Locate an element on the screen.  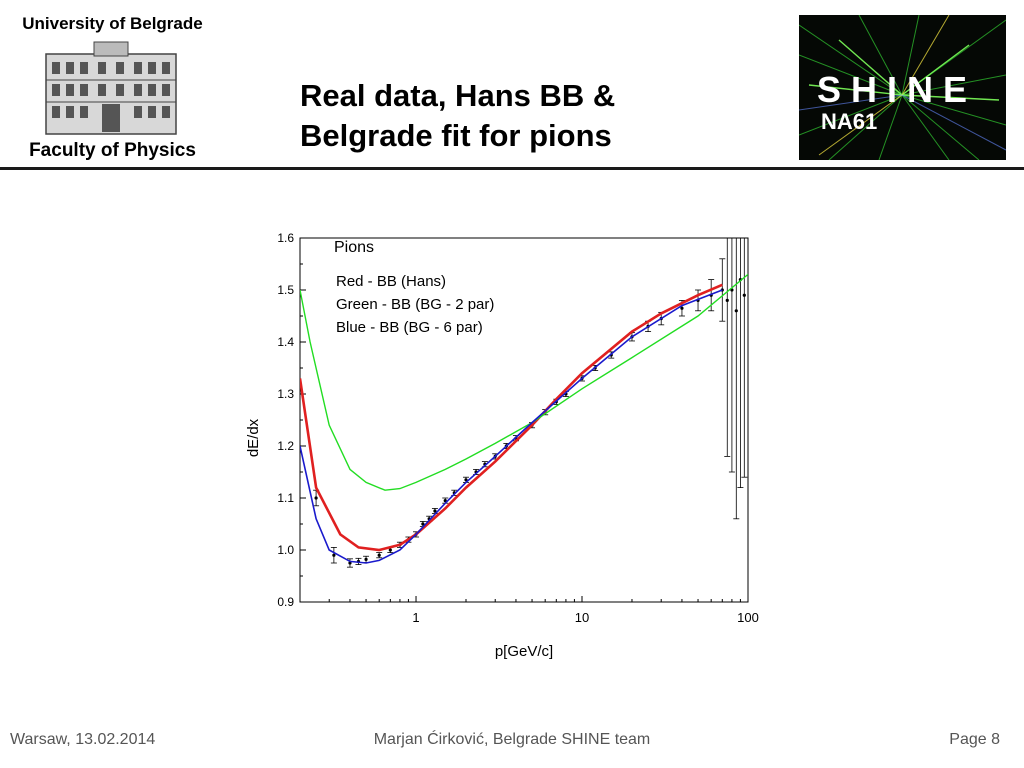
y-axis-label: dE/dx is located at coordinates (253, 437).